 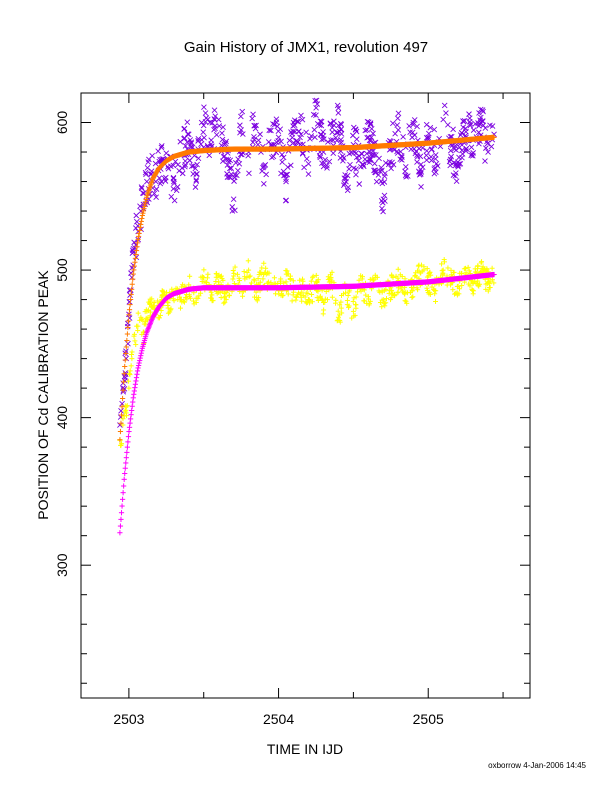 What do you see at coordinates (43, 395) in the screenshot?
I see `y-axis-label: POSITION OF Cd CALIBRATION PEAK` at bounding box center [43, 395].